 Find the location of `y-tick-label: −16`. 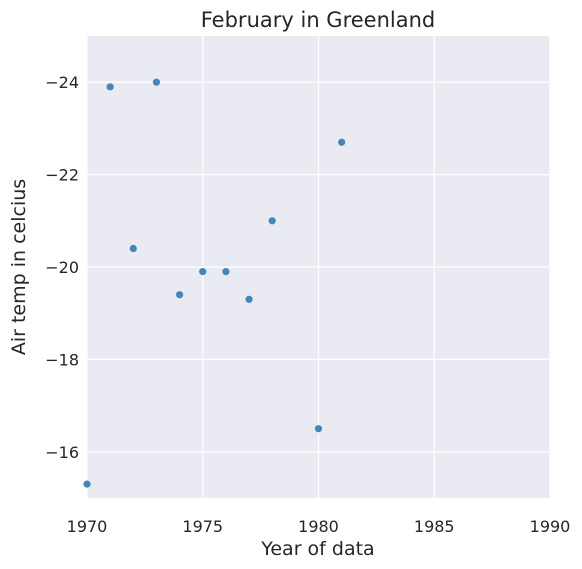

y-tick-label: −16 is located at coordinates (62, 452).